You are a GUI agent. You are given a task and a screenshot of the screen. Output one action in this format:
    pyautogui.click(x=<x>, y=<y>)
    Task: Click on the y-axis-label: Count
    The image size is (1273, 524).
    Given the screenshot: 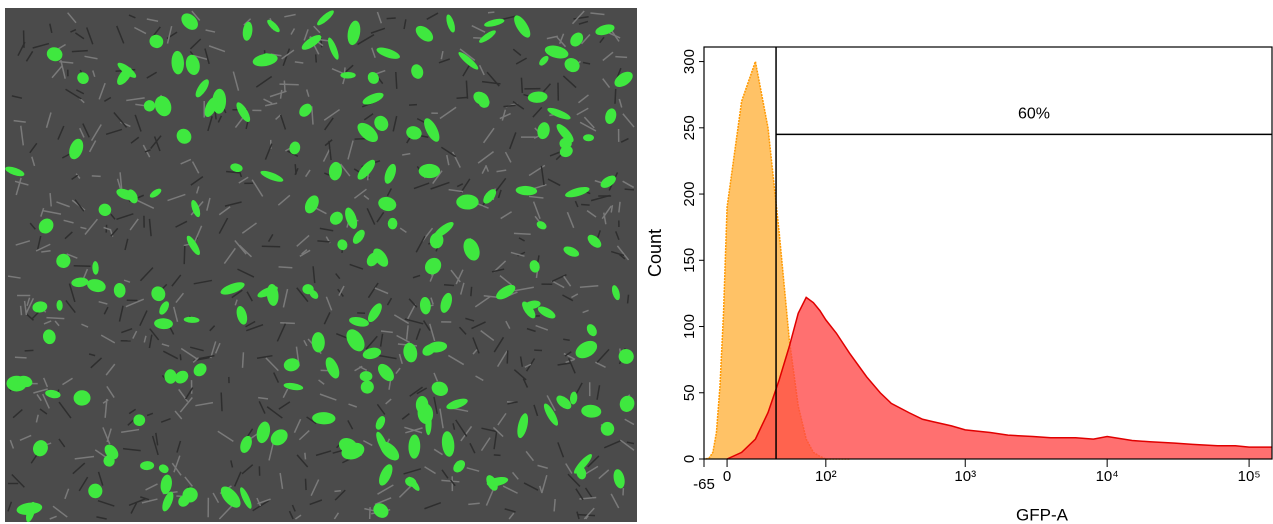 What is the action you would take?
    pyautogui.click(x=655, y=253)
    